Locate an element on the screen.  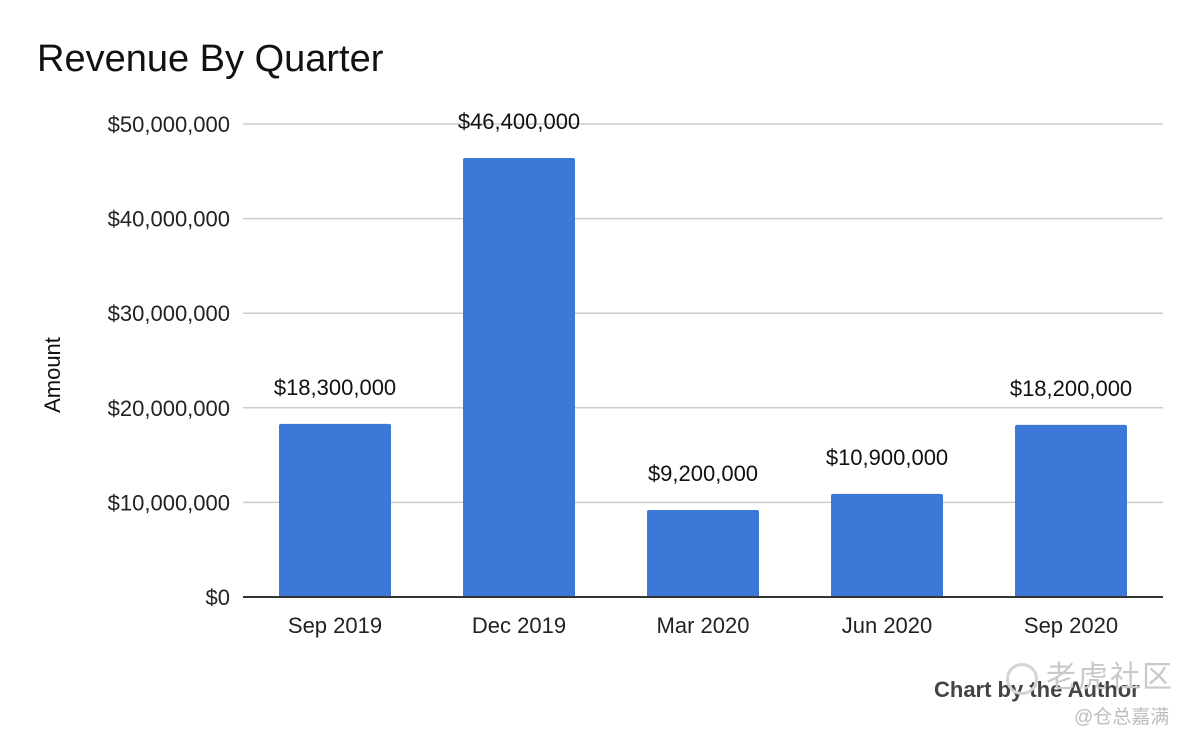
bar-dec-2019 is located at coordinates (519, 377).